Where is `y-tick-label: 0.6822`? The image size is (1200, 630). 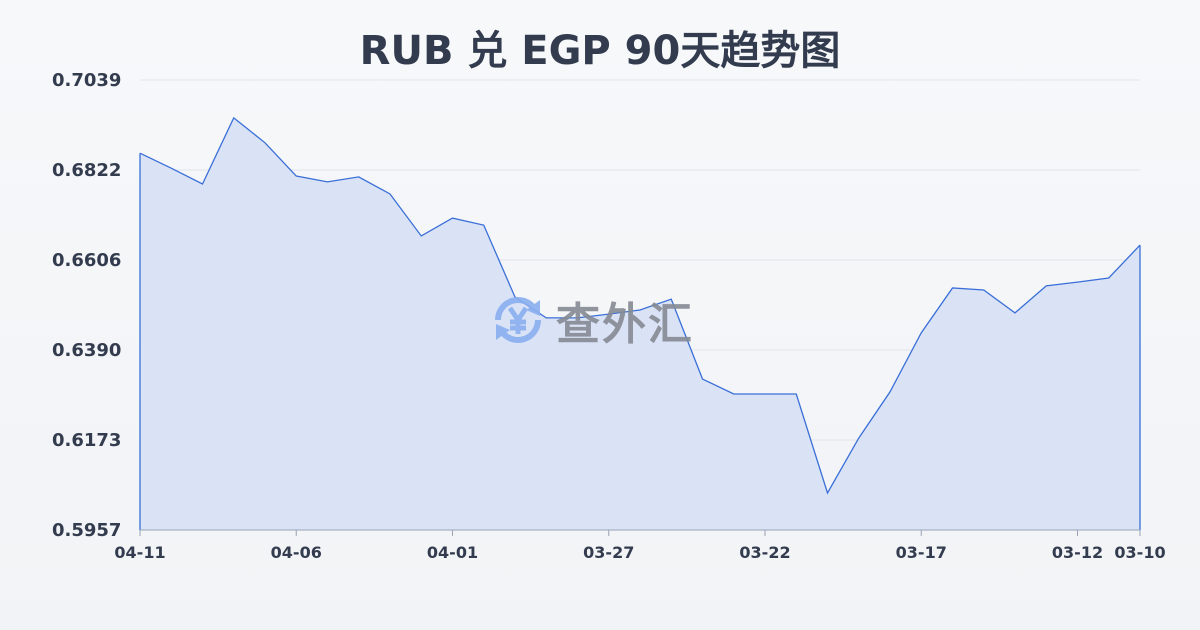
y-tick-label: 0.6822 is located at coordinates (86, 170).